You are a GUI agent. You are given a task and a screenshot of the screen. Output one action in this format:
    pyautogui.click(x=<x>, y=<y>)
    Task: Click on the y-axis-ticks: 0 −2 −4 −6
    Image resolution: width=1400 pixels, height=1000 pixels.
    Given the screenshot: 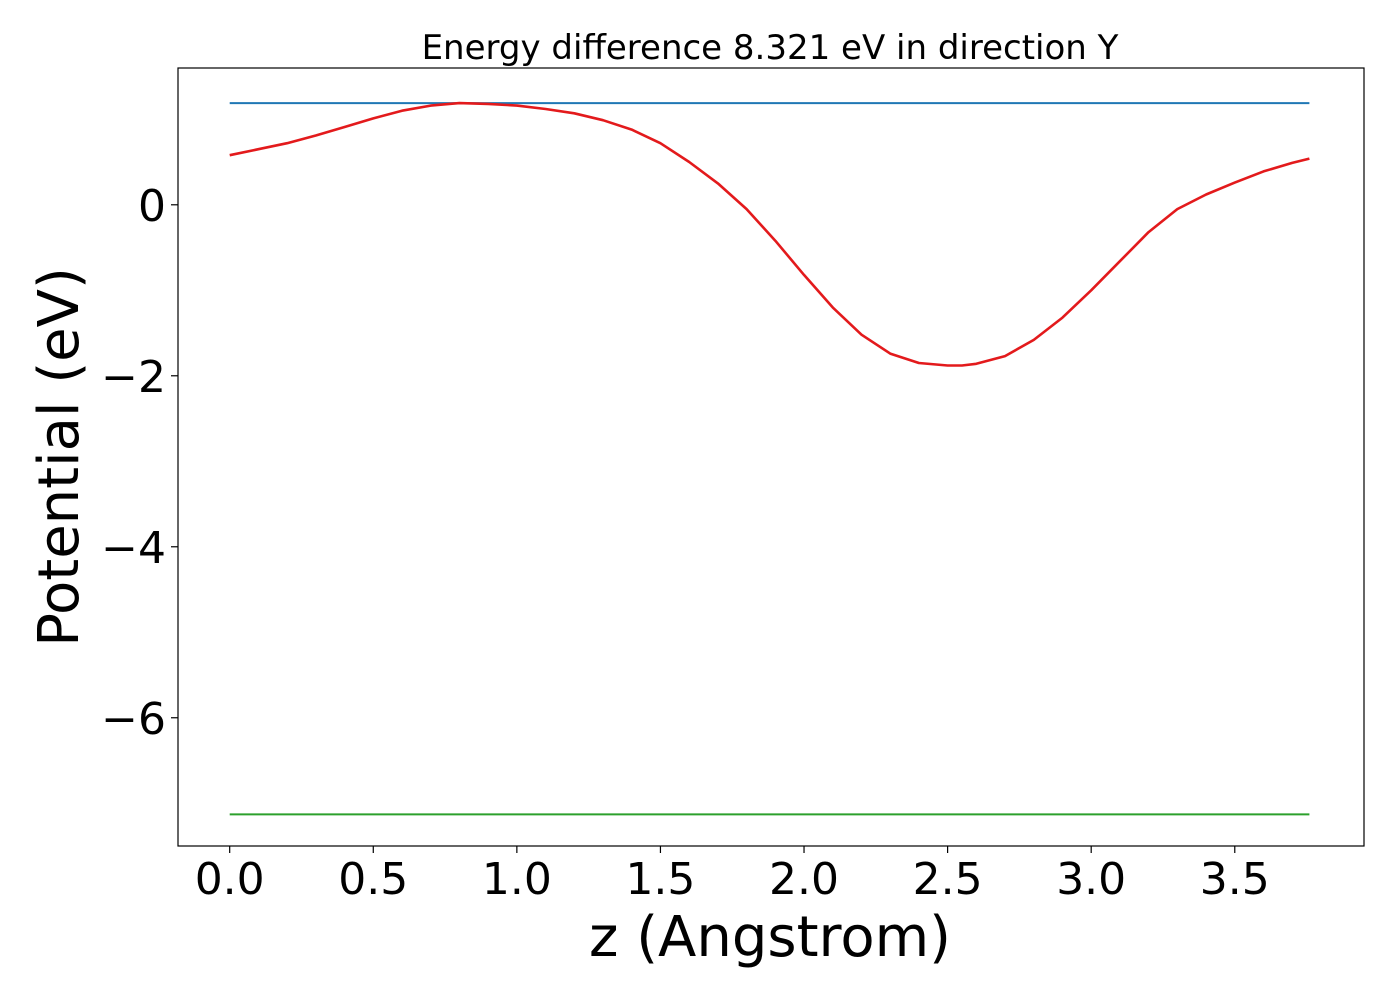 What is the action you would take?
    pyautogui.click(x=139, y=463)
    